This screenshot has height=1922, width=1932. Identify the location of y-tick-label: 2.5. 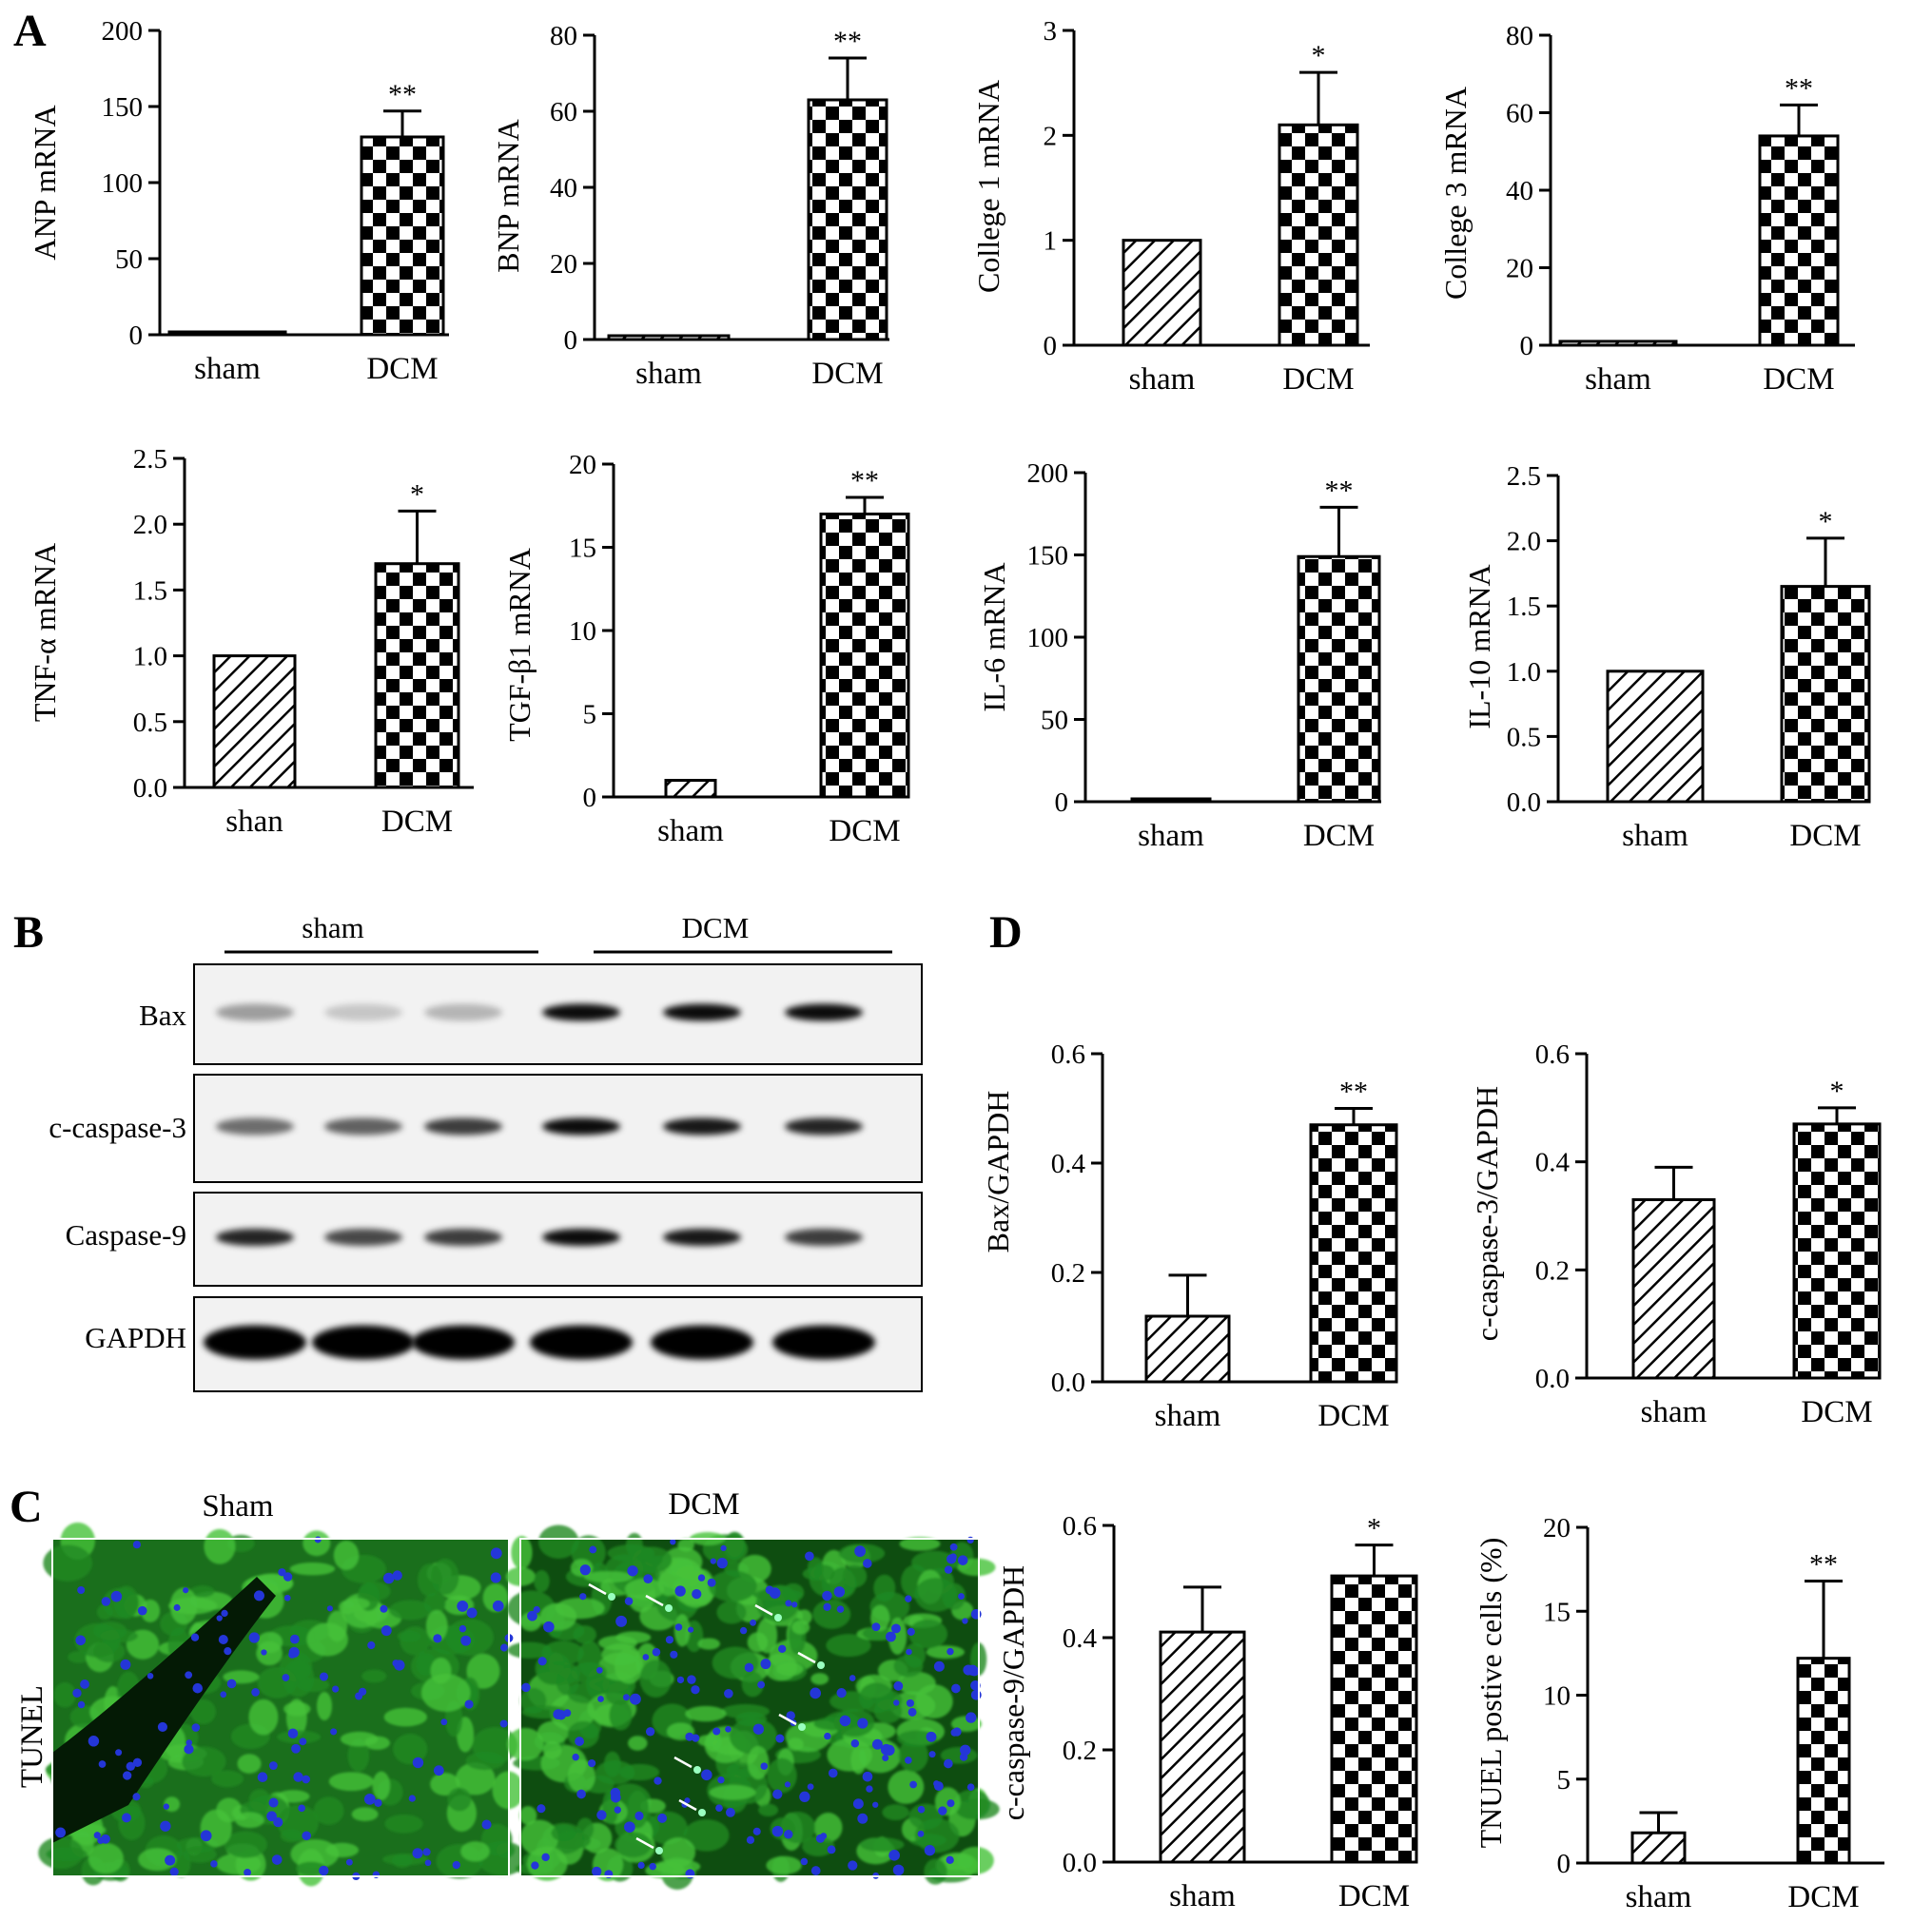
(1524, 476).